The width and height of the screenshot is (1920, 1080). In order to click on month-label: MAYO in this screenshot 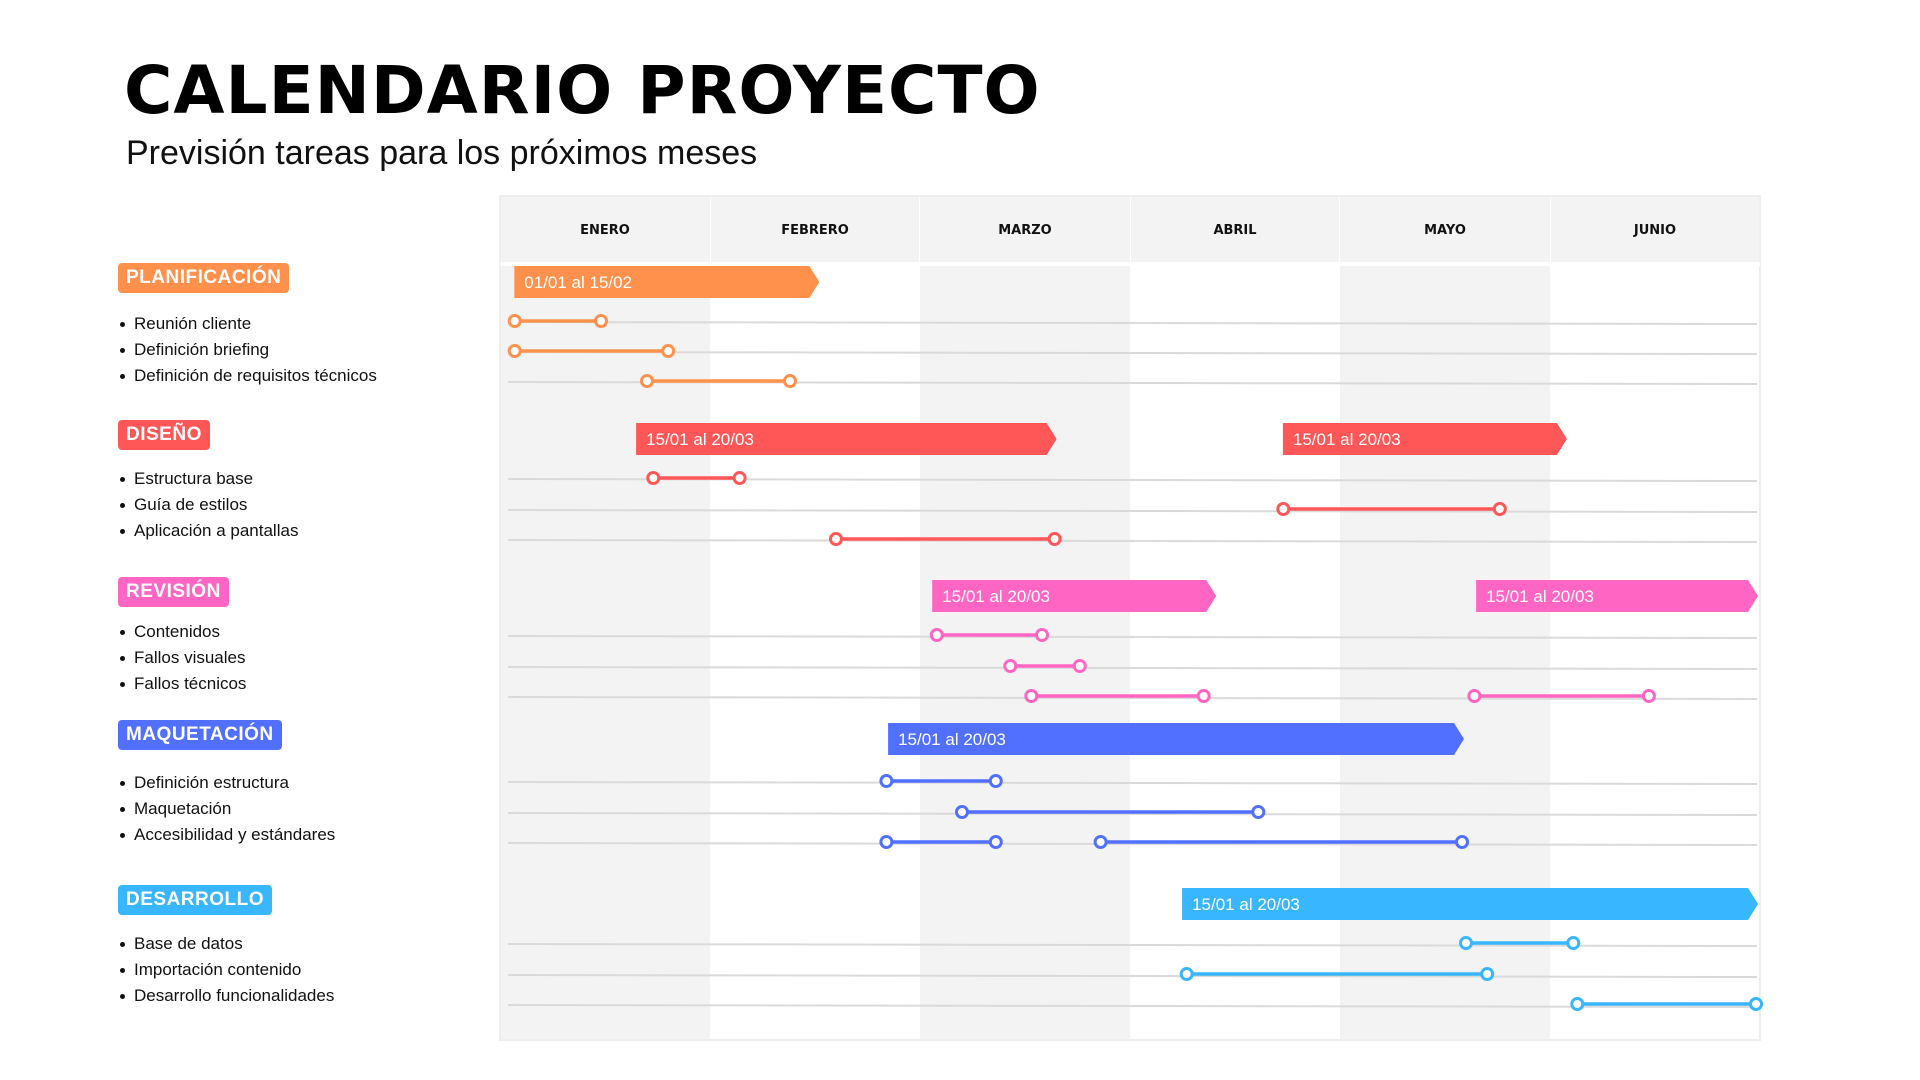, I will do `click(1445, 230)`.